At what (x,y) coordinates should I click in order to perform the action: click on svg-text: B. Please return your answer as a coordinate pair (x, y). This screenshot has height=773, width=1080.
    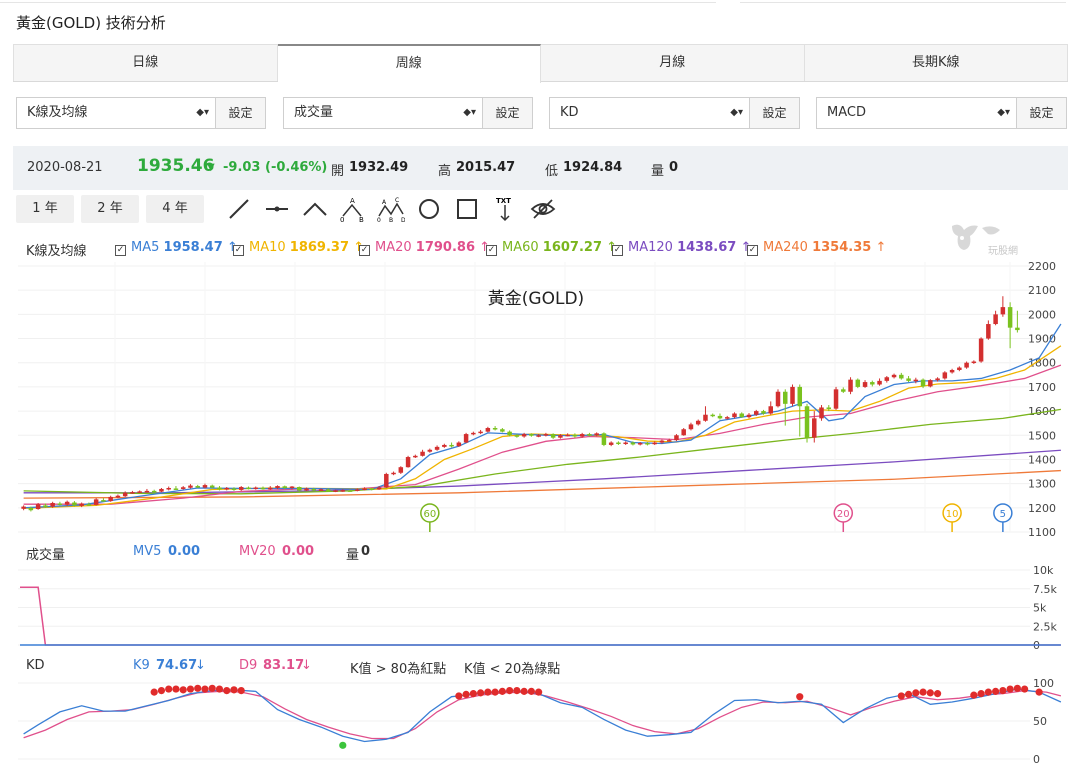
    Looking at the image, I should click on (391, 219).